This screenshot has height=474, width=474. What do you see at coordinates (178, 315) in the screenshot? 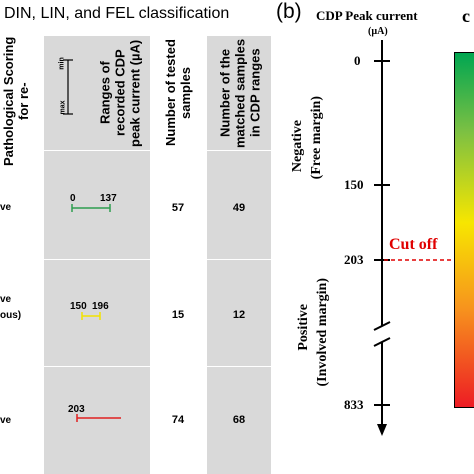
I see `row-2-tested: 15` at bounding box center [178, 315].